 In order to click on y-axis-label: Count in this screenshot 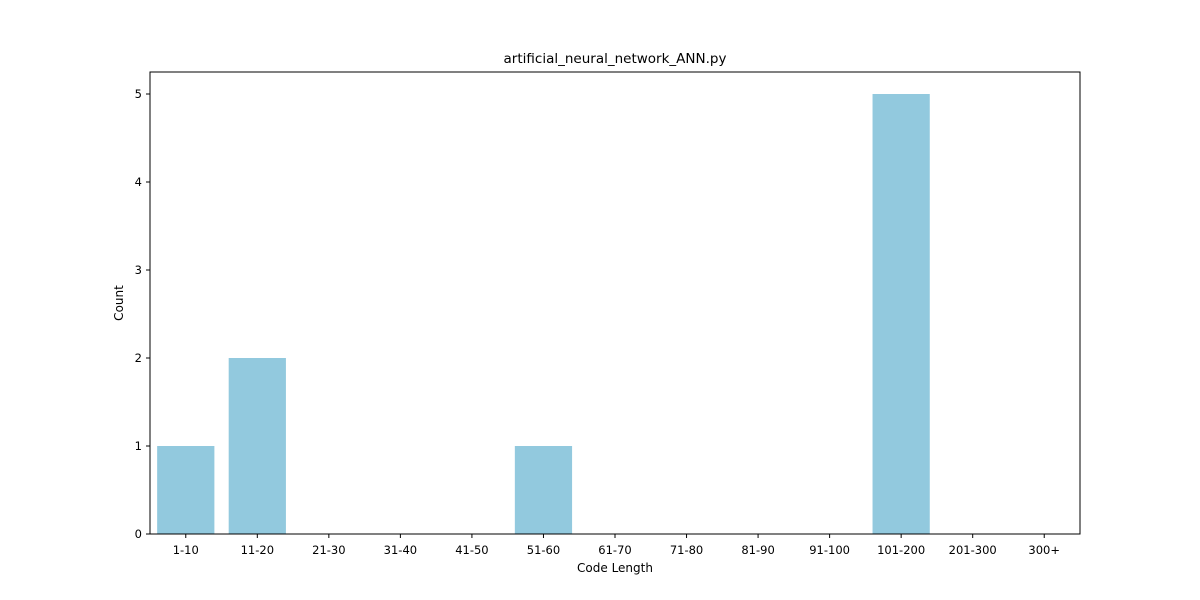, I will do `click(119, 303)`.